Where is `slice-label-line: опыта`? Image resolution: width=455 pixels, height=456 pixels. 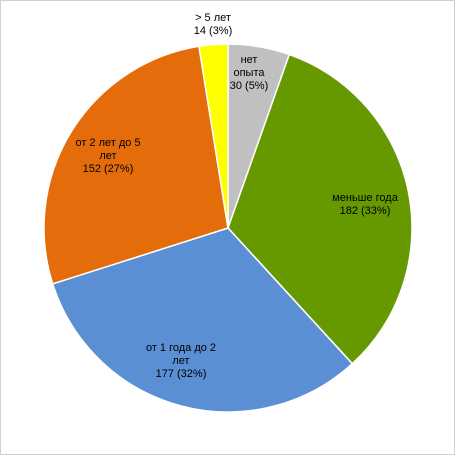
slice-label-line: опыта is located at coordinates (249, 73).